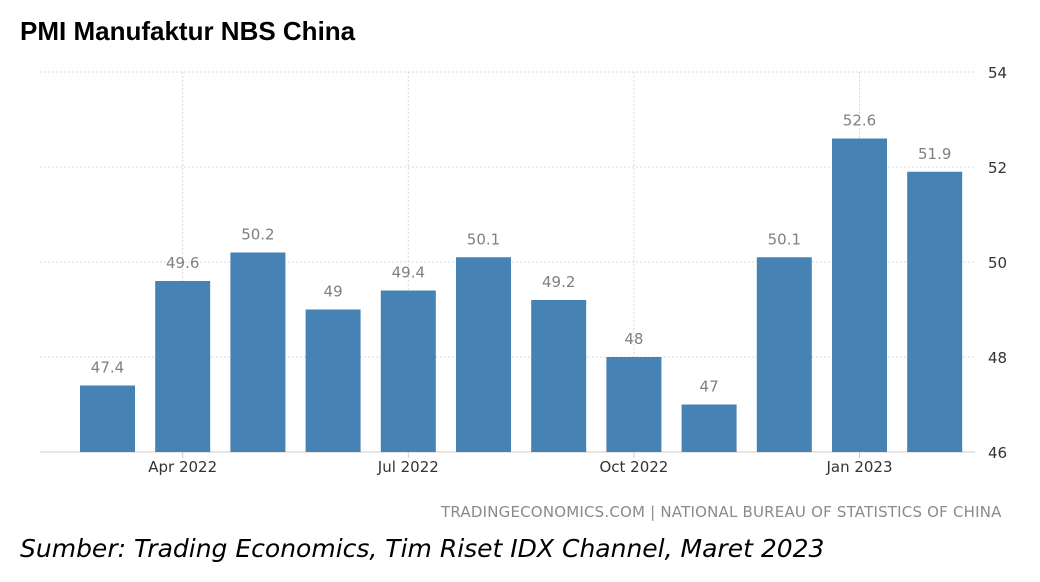 Image resolution: width=1040 pixels, height=582 pixels. Describe the element at coordinates (182, 263) in the screenshot. I see `bar-value-label: 49.6` at that location.